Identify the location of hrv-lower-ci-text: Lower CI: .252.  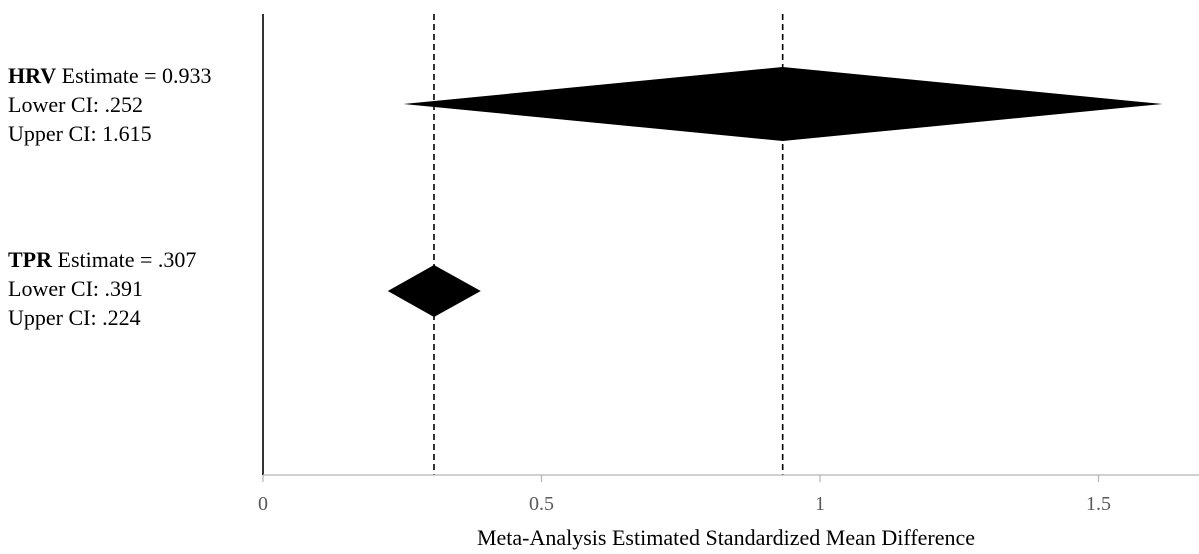
(110, 104).